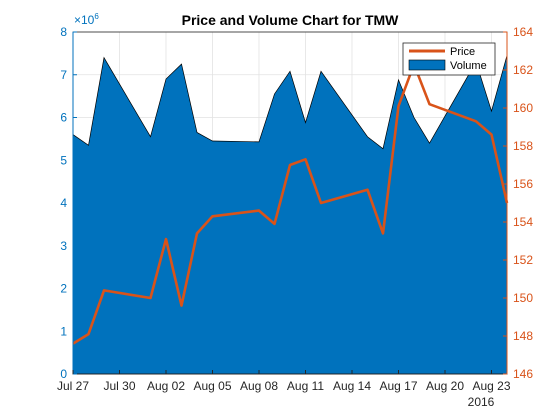 This screenshot has width=560, height=420. What do you see at coordinates (468, 66) in the screenshot?
I see `legend-volume-label: Volume` at bounding box center [468, 66].